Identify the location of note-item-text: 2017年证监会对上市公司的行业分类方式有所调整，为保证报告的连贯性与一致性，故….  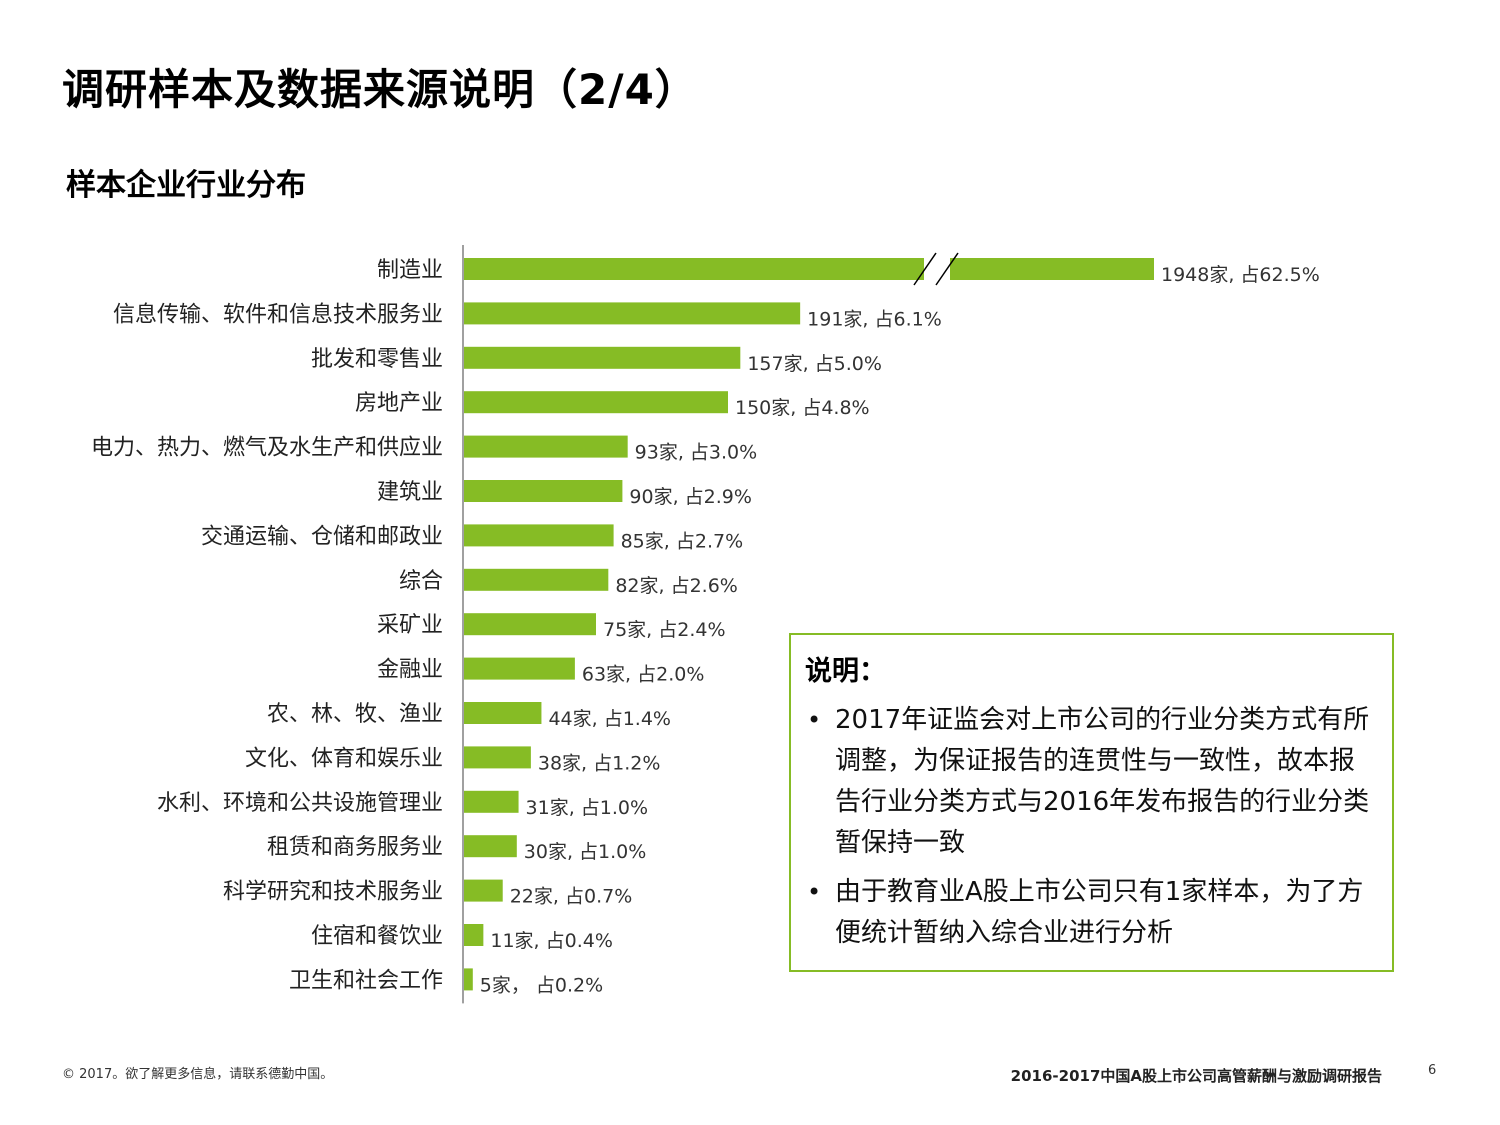
(1102, 781).